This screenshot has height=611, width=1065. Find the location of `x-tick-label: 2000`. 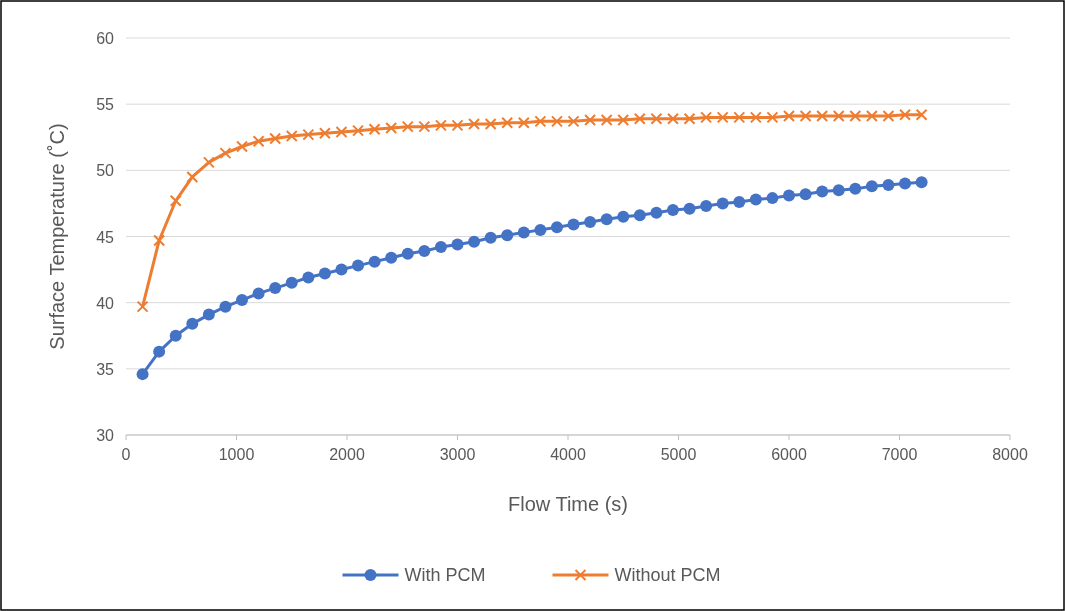

x-tick-label: 2000 is located at coordinates (347, 454).